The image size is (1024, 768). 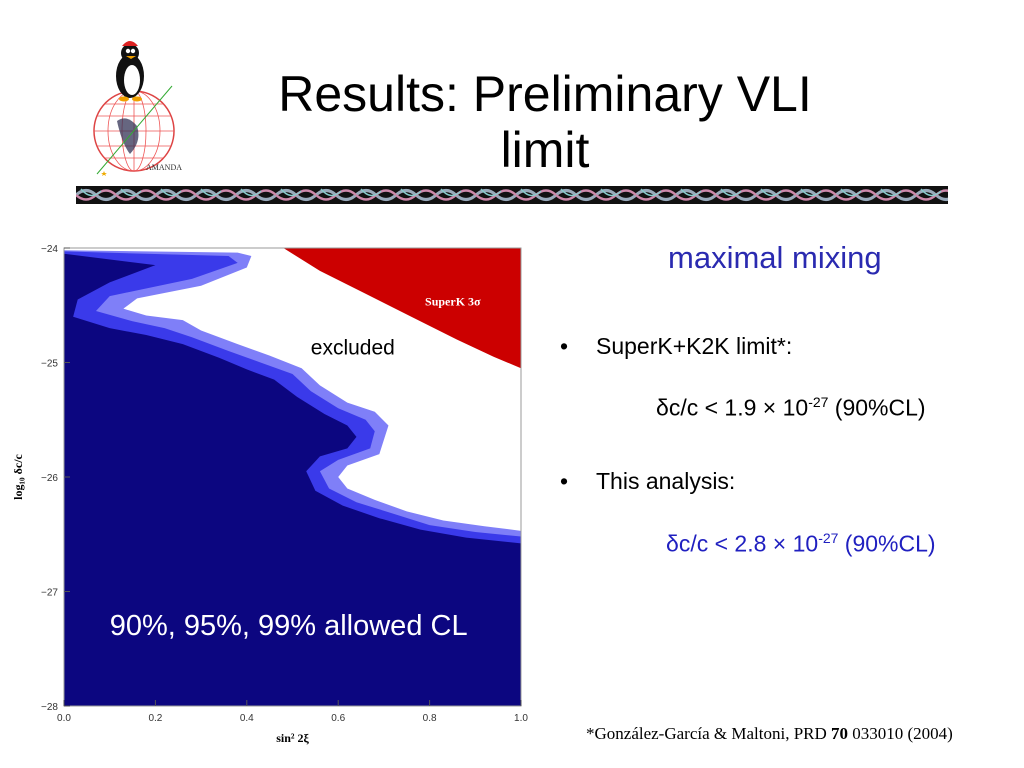 I want to click on y-tick-label: −24, so click(x=49, y=249).